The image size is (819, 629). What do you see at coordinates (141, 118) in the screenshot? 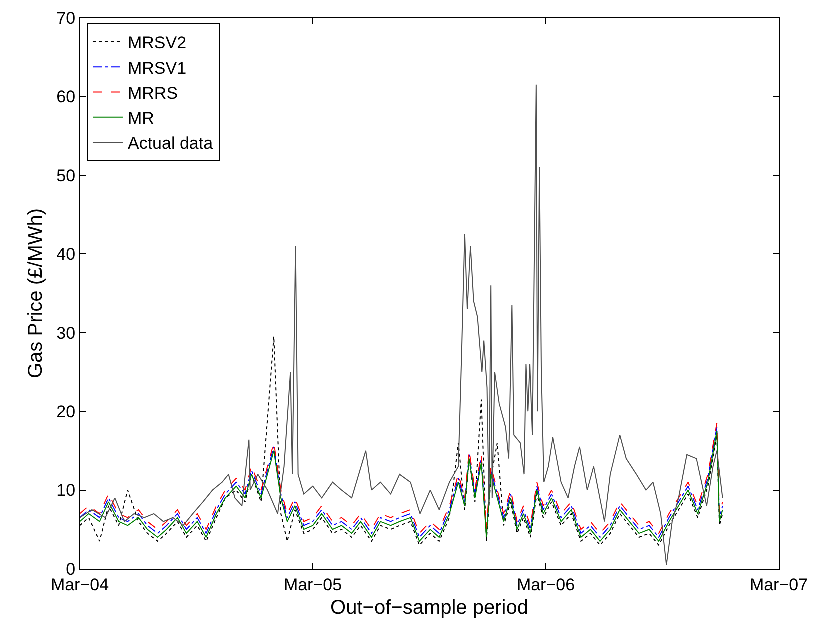
I see `legend-label: MR` at bounding box center [141, 118].